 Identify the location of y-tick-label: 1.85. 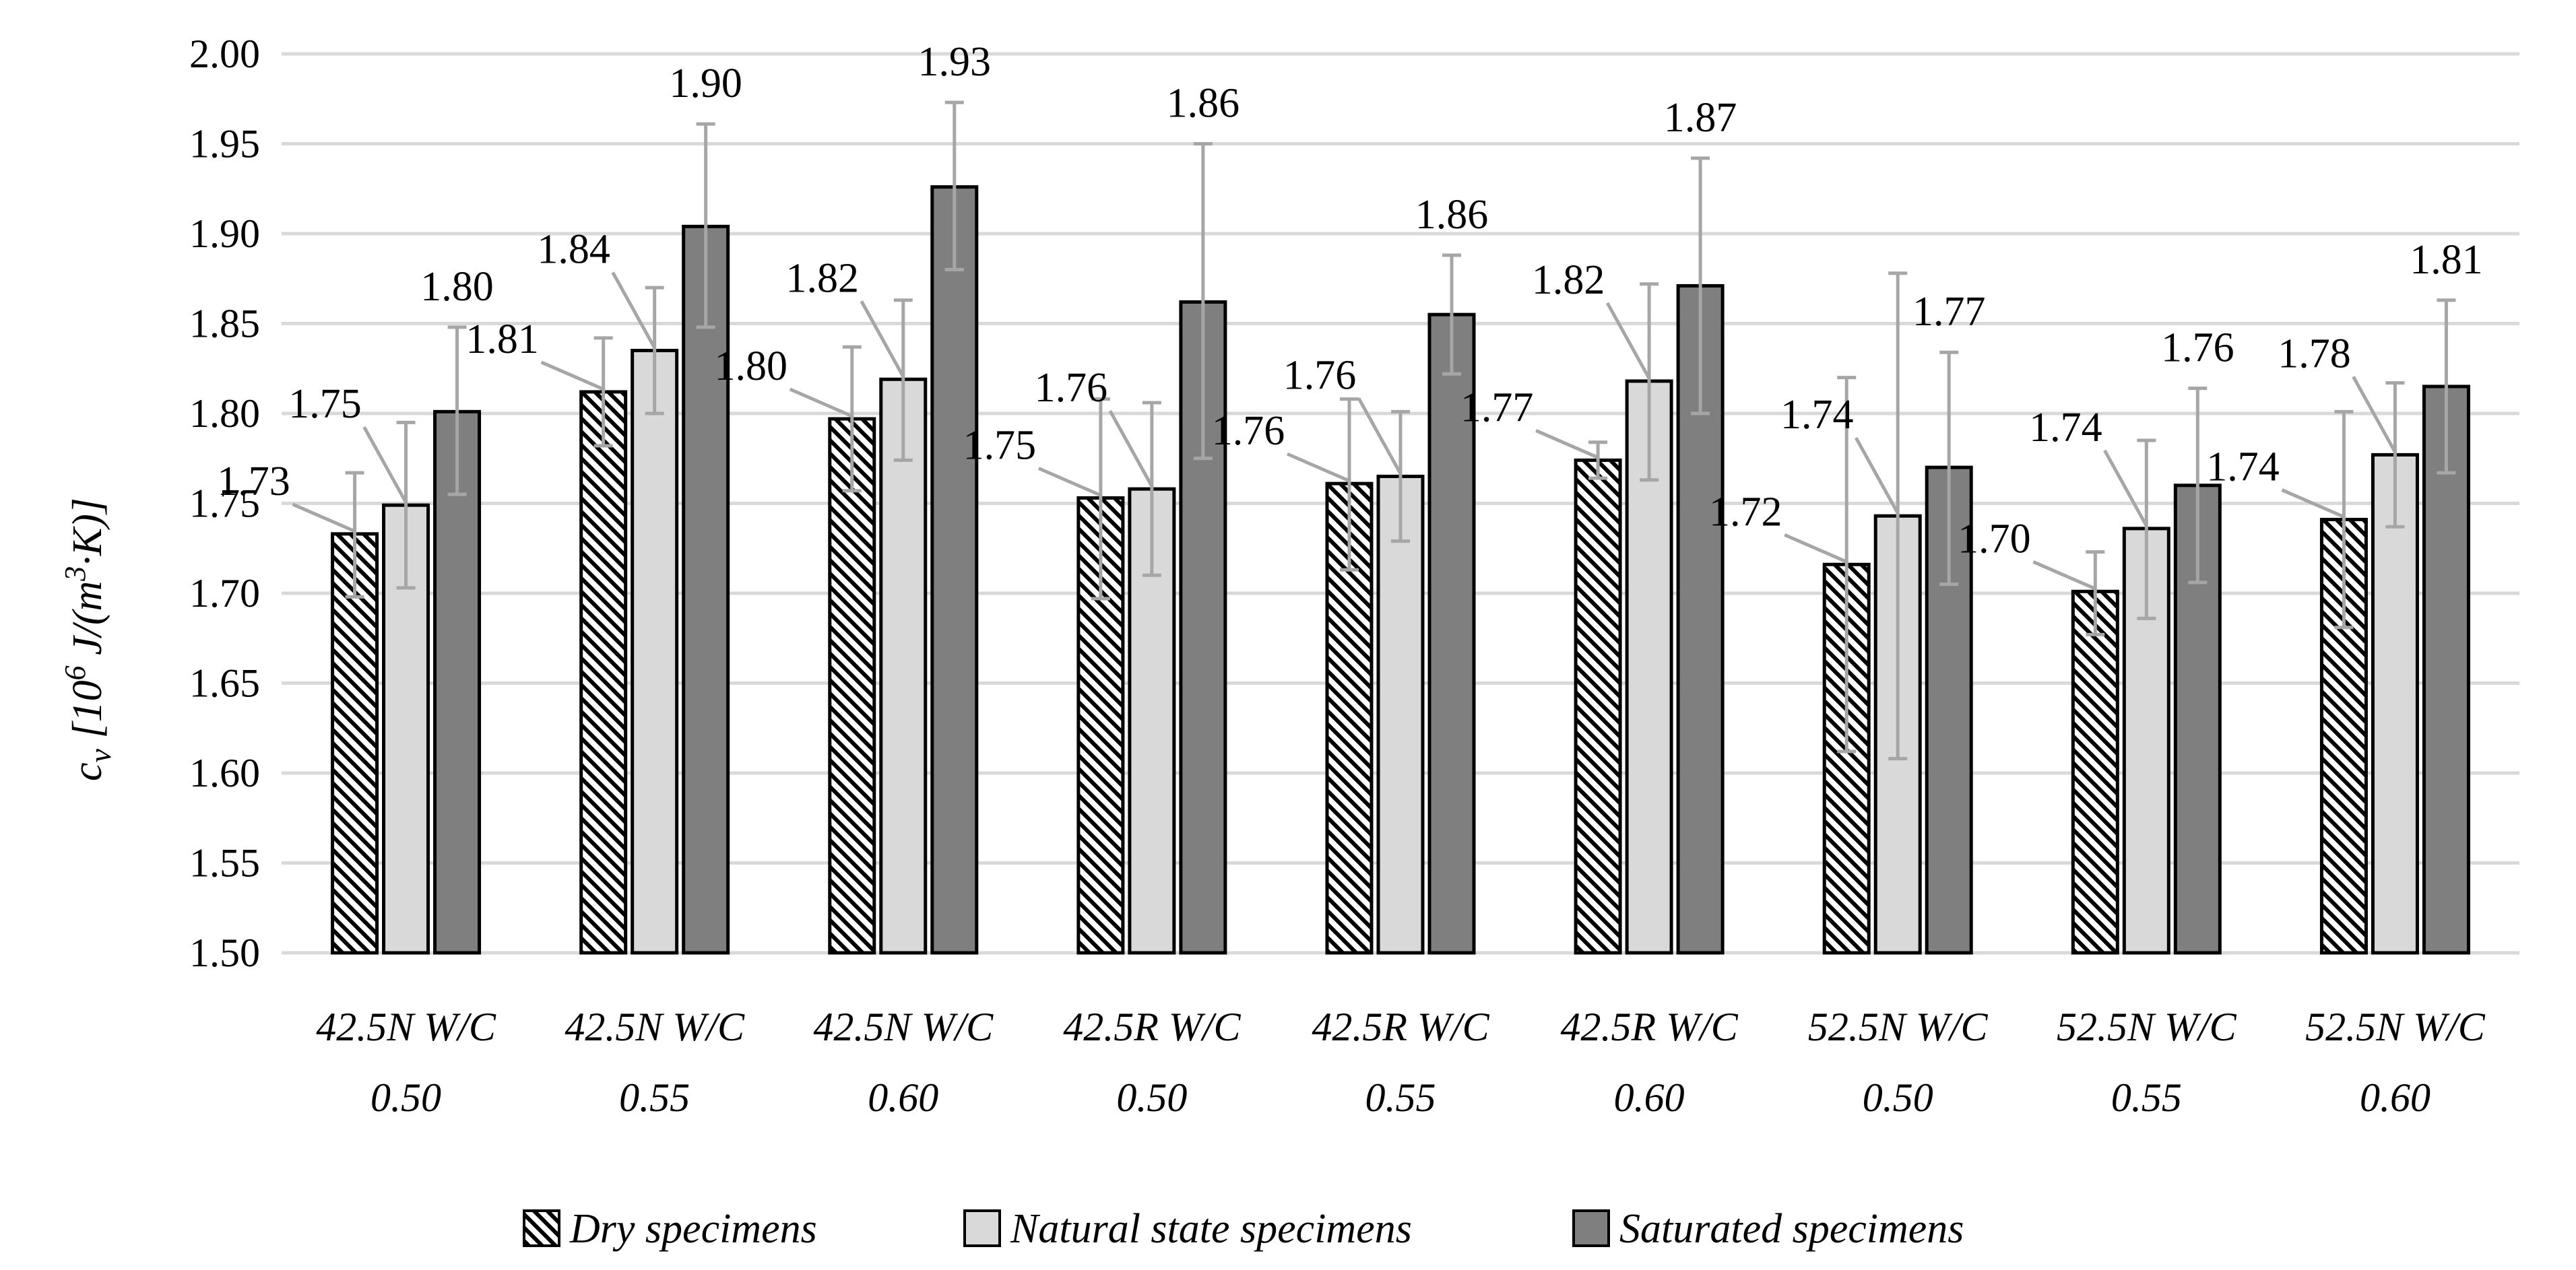
(225, 324).